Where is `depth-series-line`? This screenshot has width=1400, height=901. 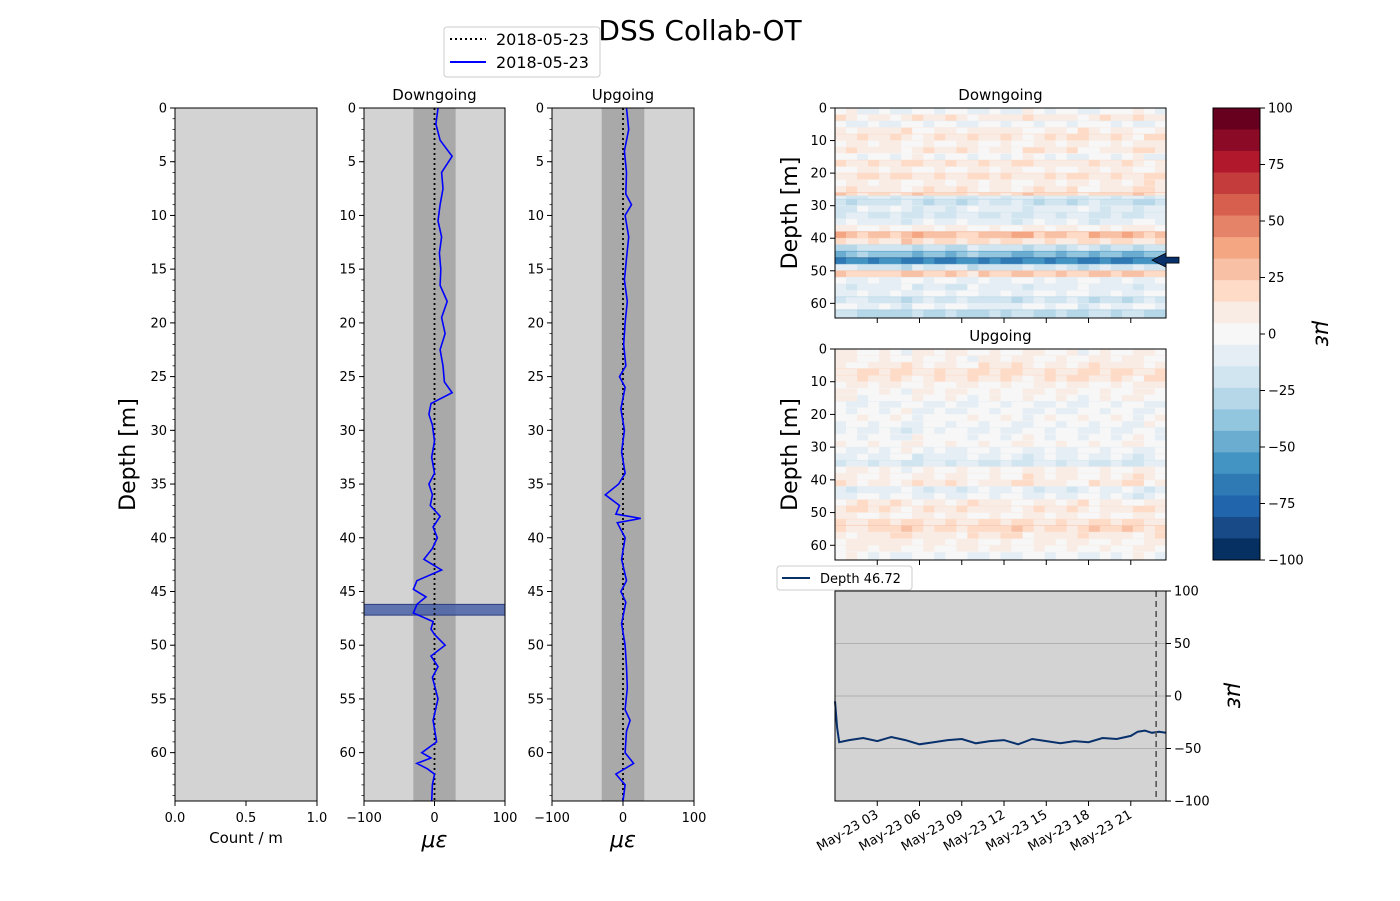 depth-series-line is located at coordinates (1000, 723).